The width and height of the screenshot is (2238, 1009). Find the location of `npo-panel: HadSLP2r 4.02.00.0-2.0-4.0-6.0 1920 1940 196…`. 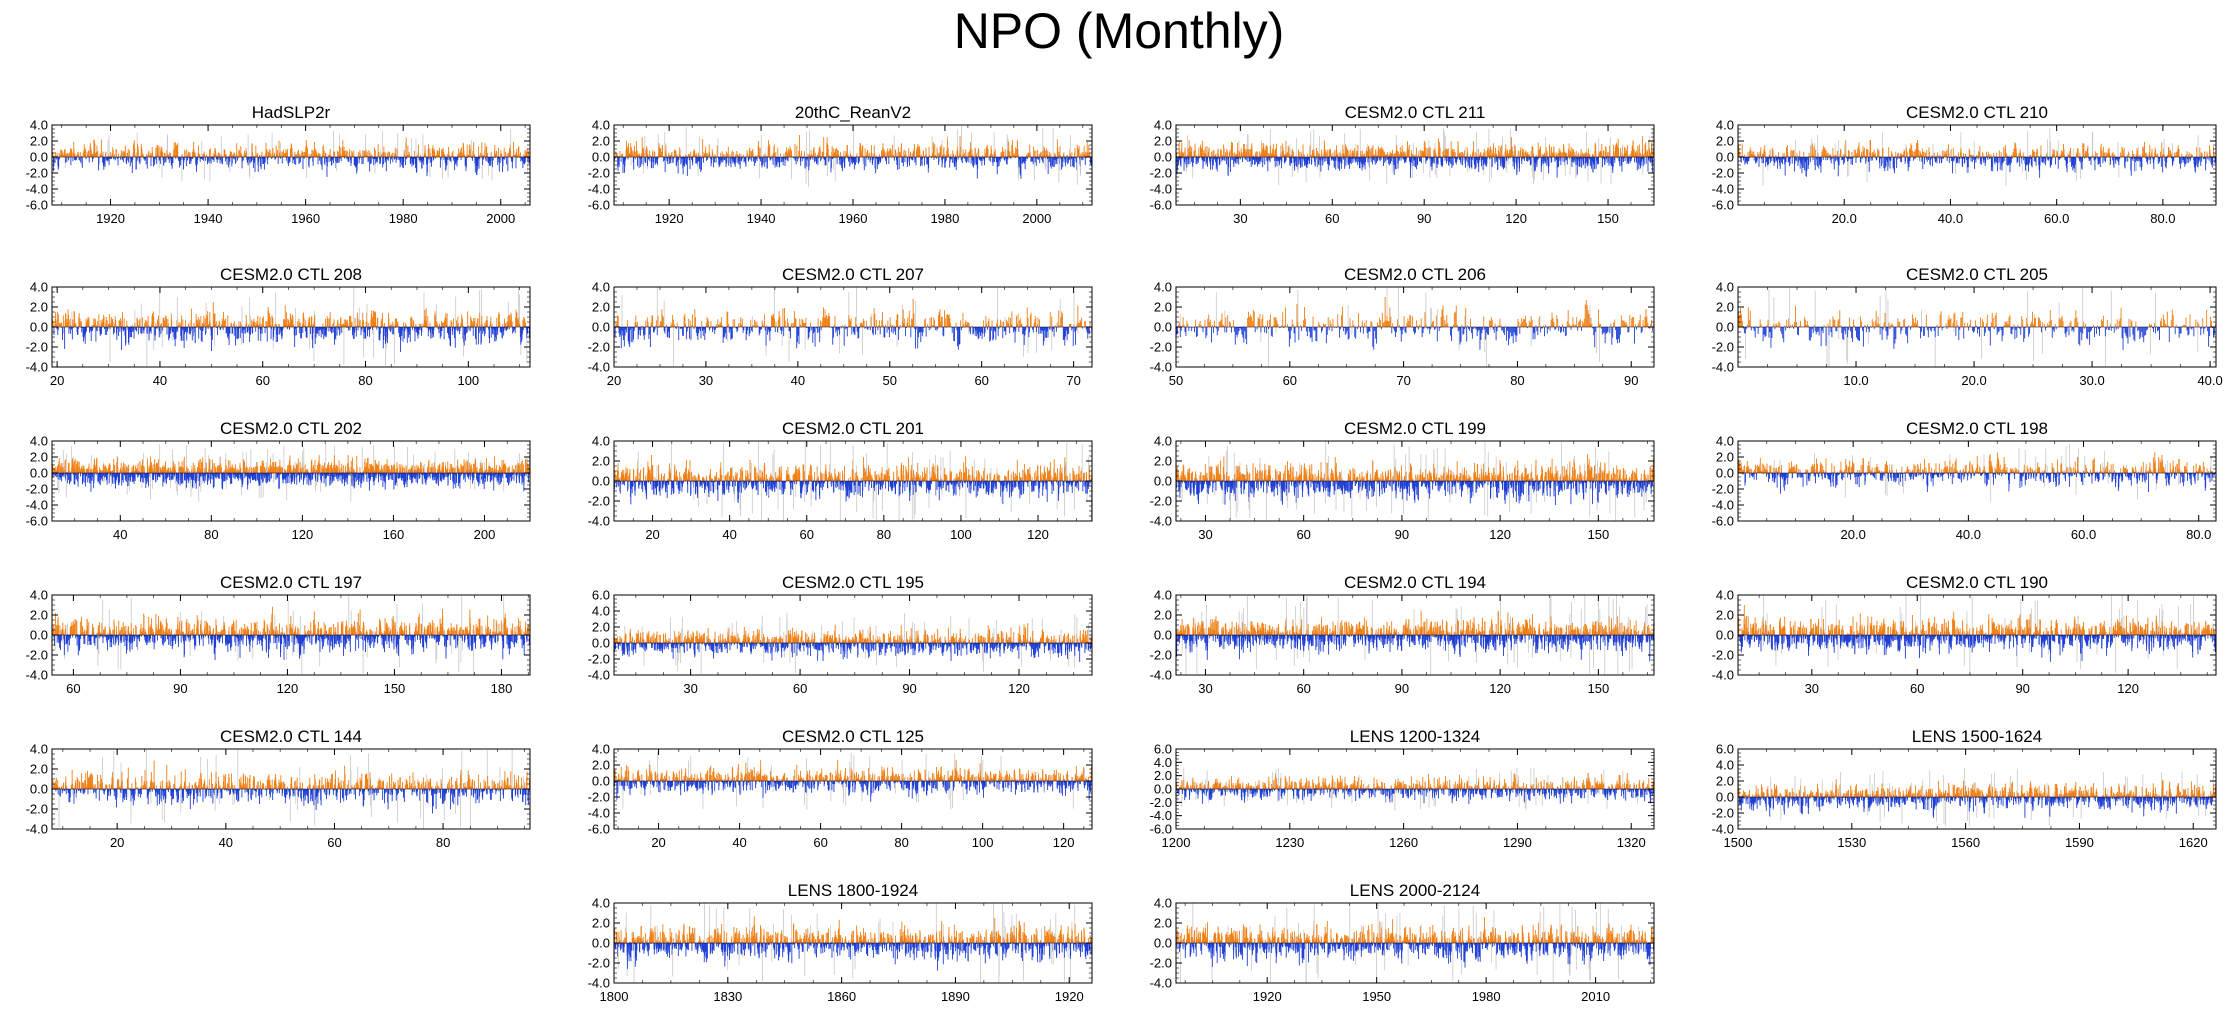

npo-panel: HadSLP2r 4.02.00.0-2.0-4.0-6.0 1920 1940 196… is located at coordinates (278, 164).